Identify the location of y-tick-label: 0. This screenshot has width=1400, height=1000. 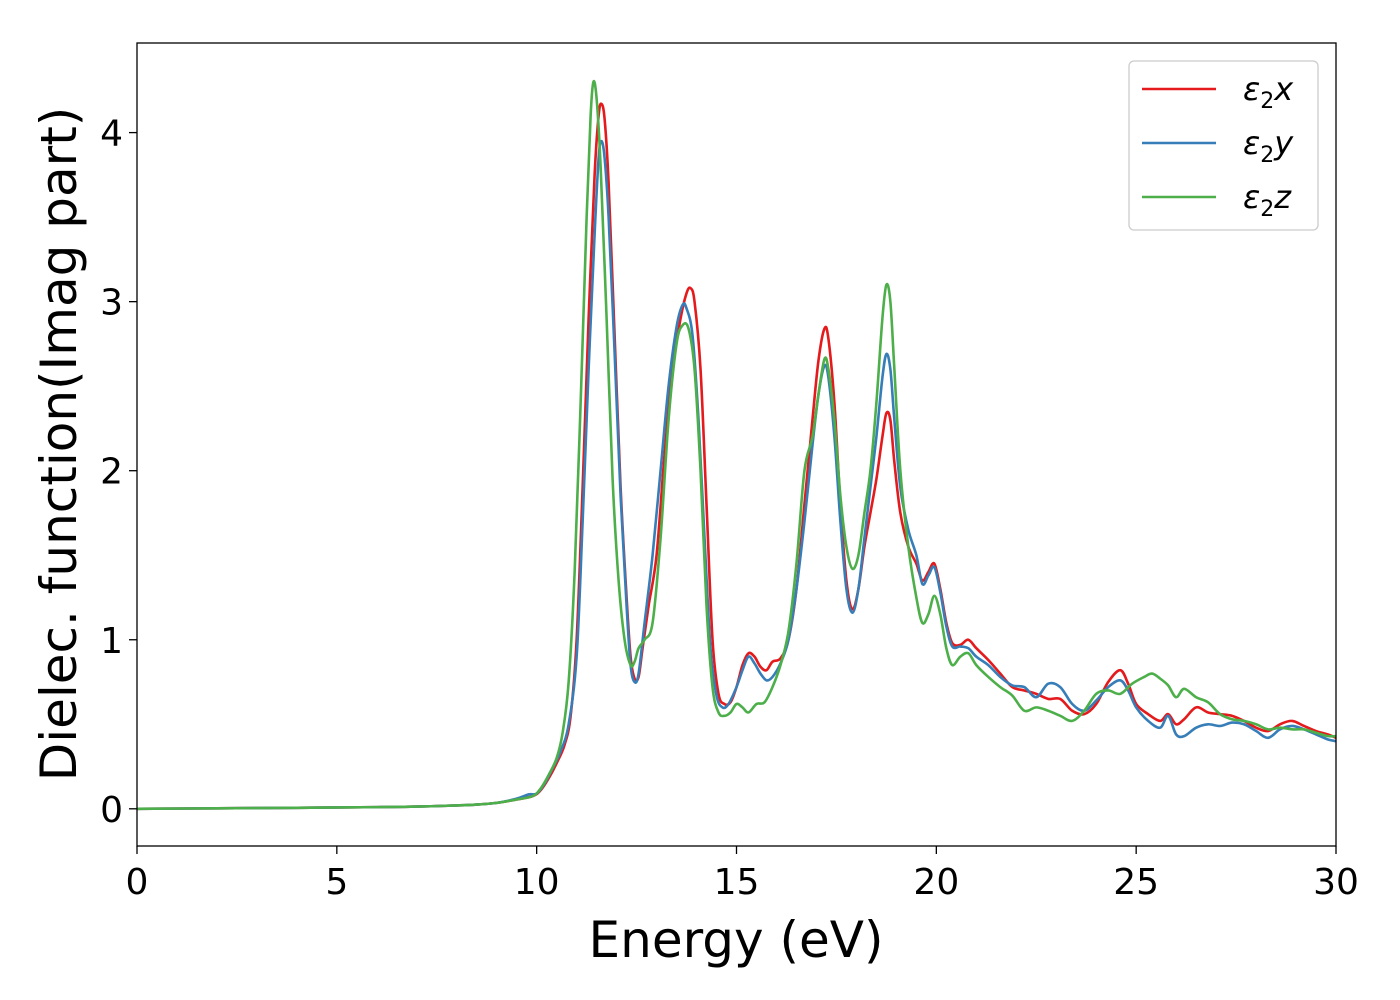
(111, 810).